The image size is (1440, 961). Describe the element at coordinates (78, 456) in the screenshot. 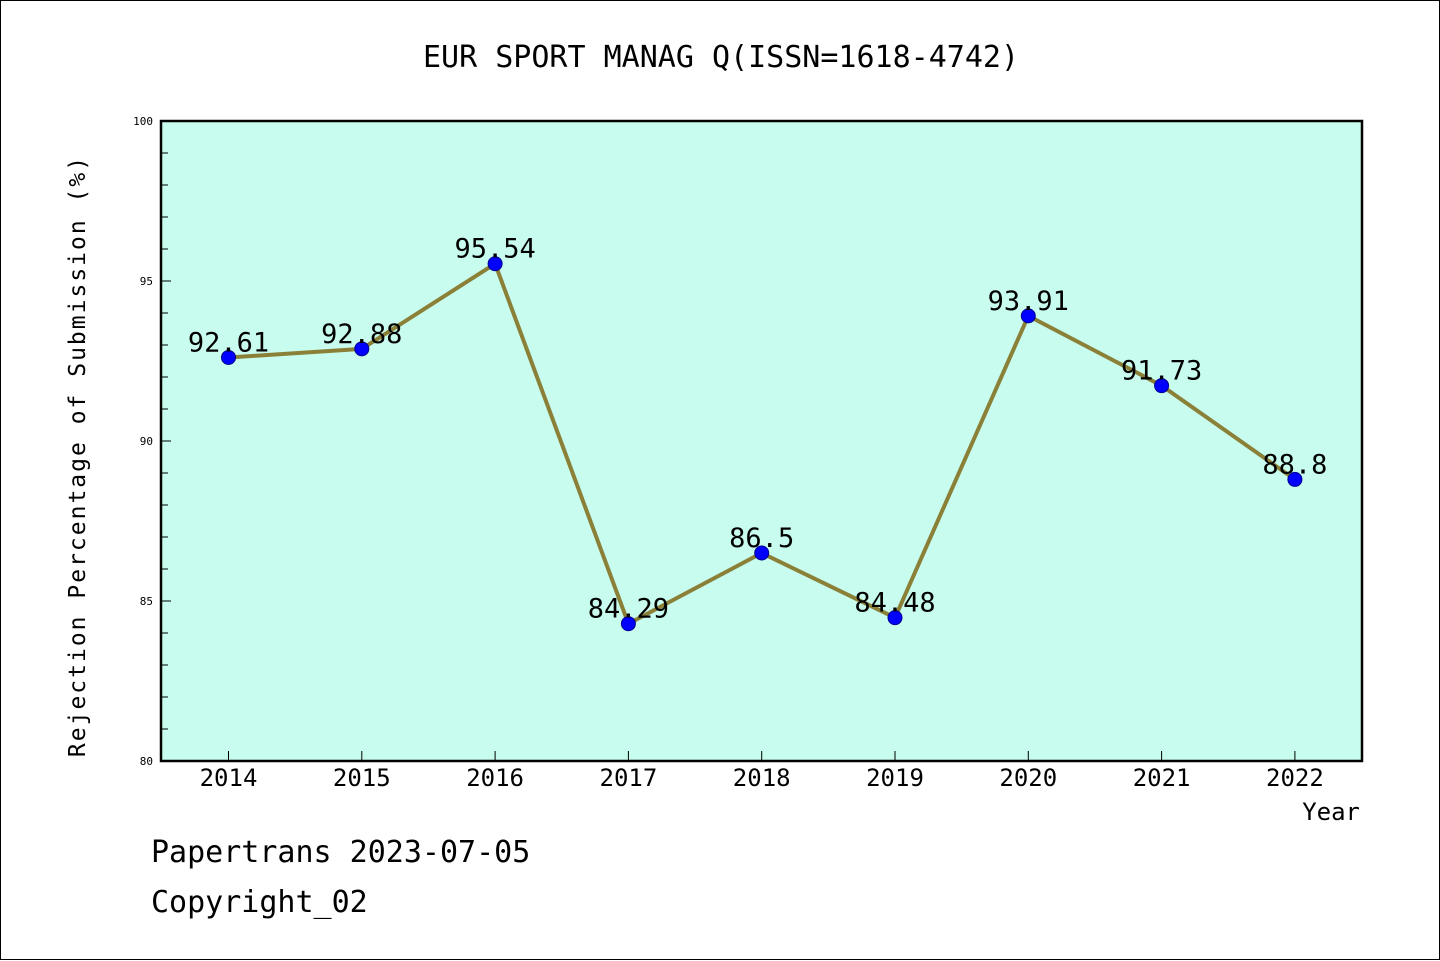

I see `y-axis-label: Rejection Percentage of Submission (%)` at that location.